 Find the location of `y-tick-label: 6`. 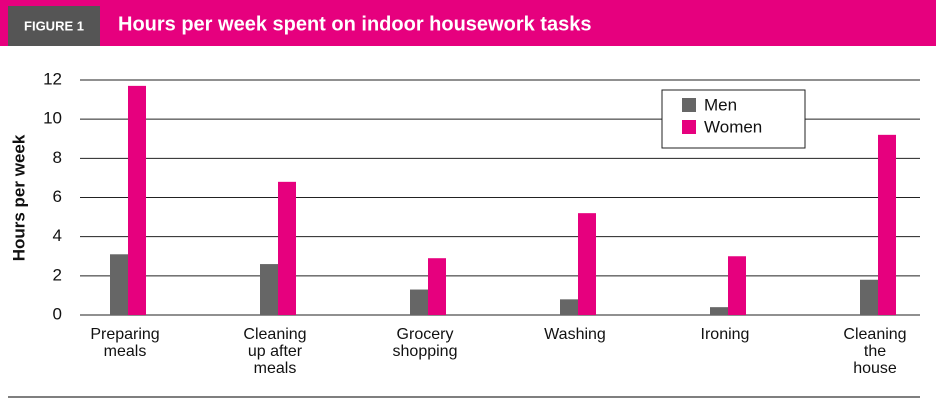

y-tick-label: 6 is located at coordinates (57, 196).